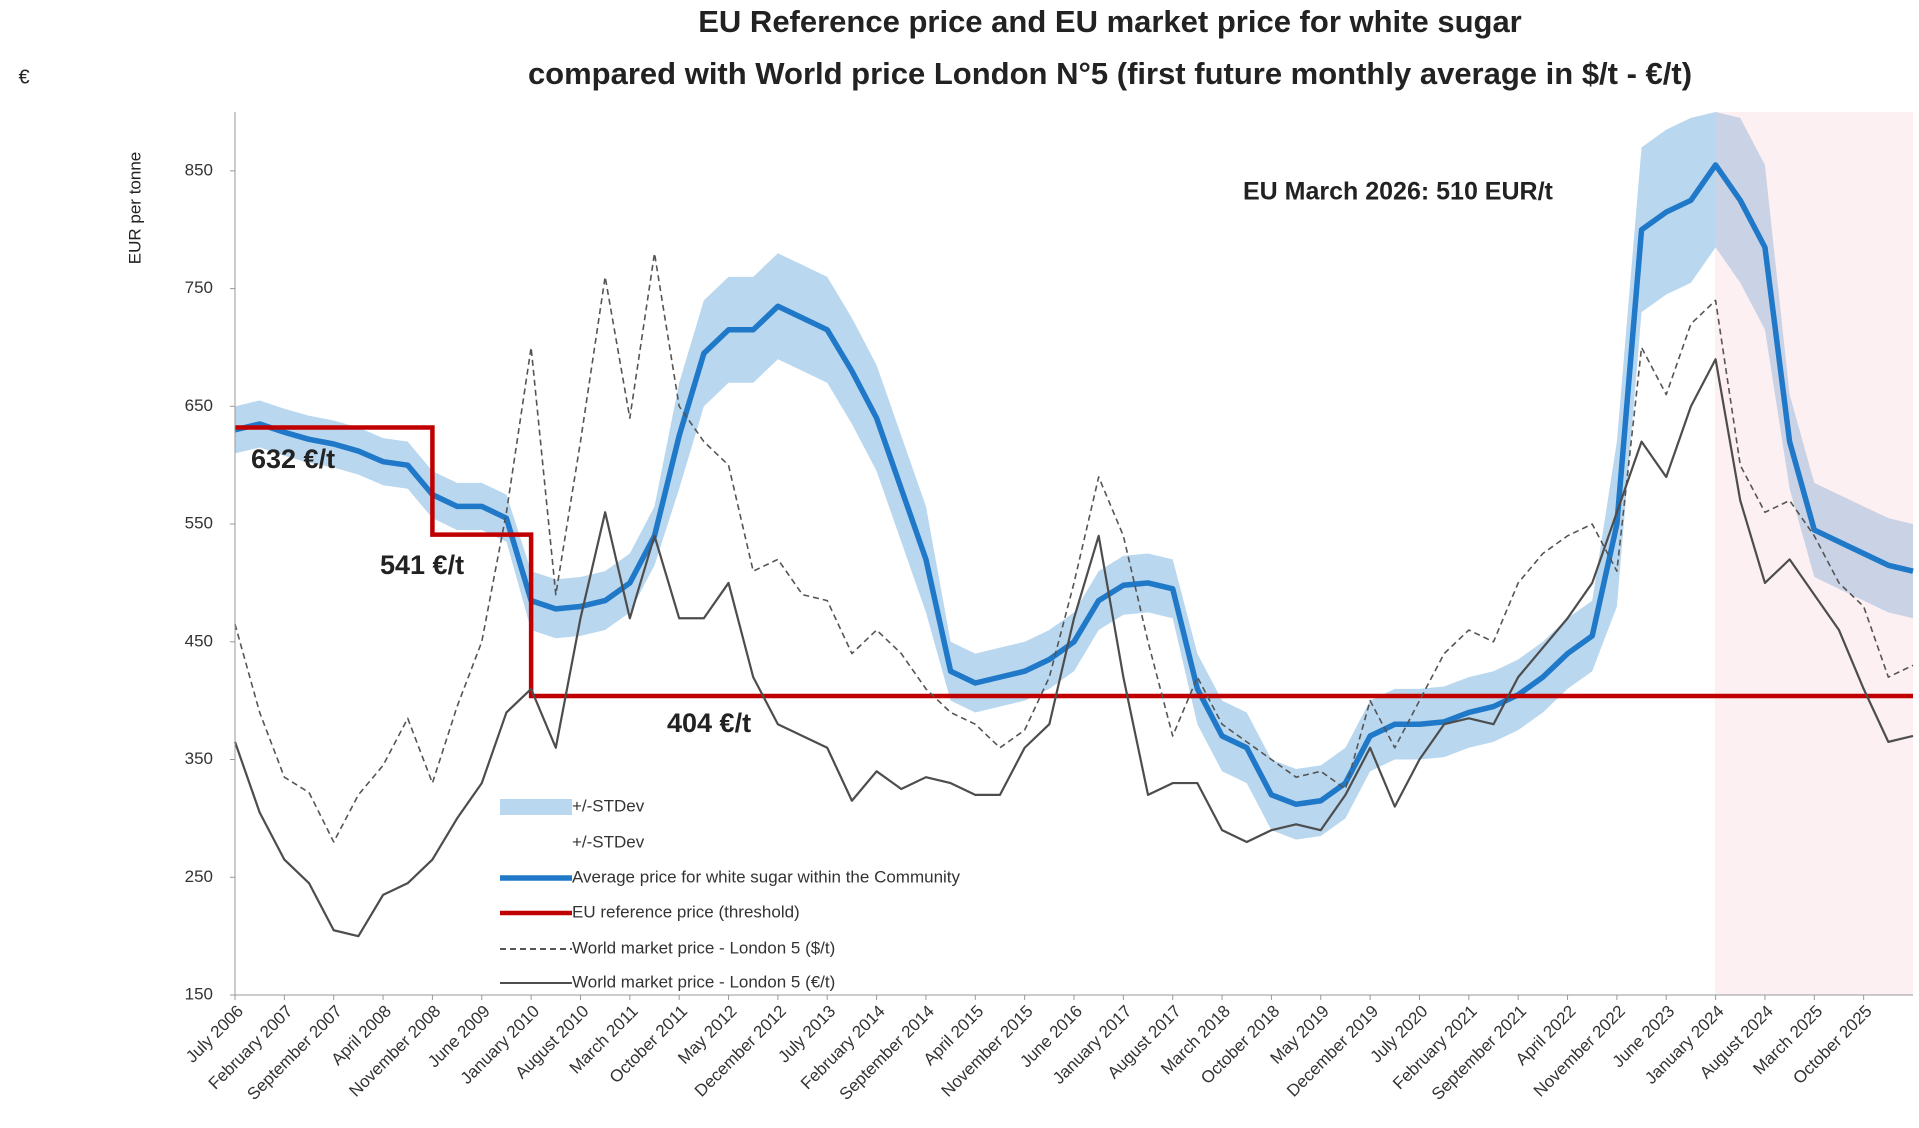 The height and width of the screenshot is (1128, 1919). Describe the element at coordinates (1814, 553) in the screenshot. I see `forecast-shade` at that location.